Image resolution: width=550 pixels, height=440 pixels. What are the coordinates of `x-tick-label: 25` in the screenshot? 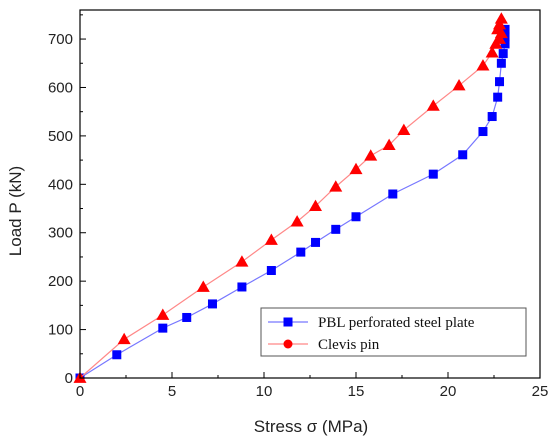 It's located at (540, 391).